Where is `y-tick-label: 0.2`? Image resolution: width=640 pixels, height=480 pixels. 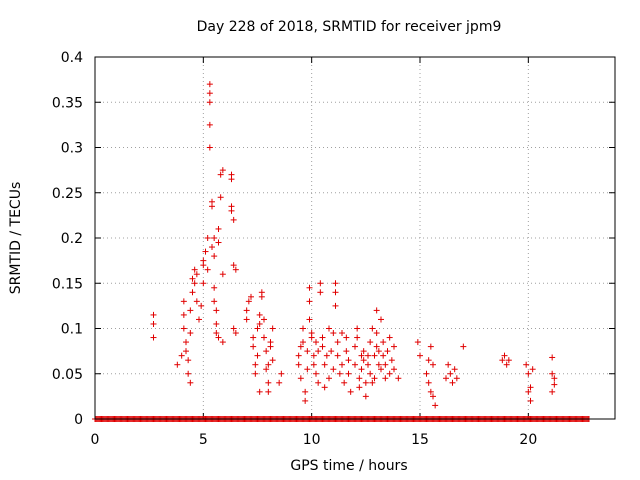 y-tick-label: 0.2 is located at coordinates (72, 239).